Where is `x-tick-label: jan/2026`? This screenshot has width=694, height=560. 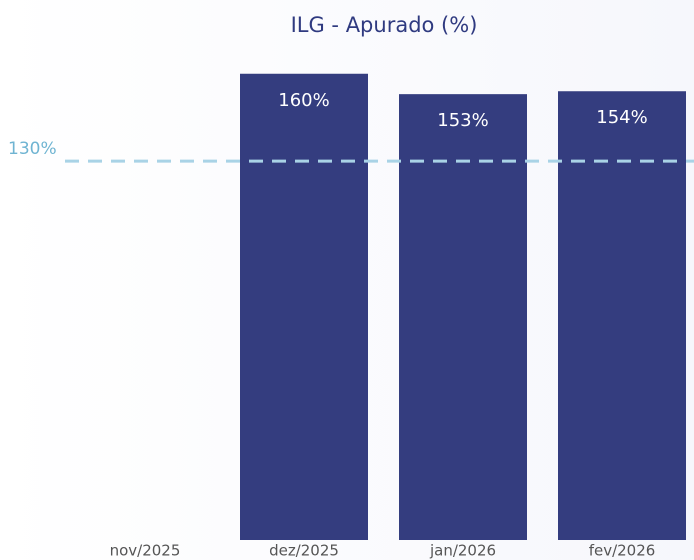
x-tick-label: jan/2026 is located at coordinates (462, 551).